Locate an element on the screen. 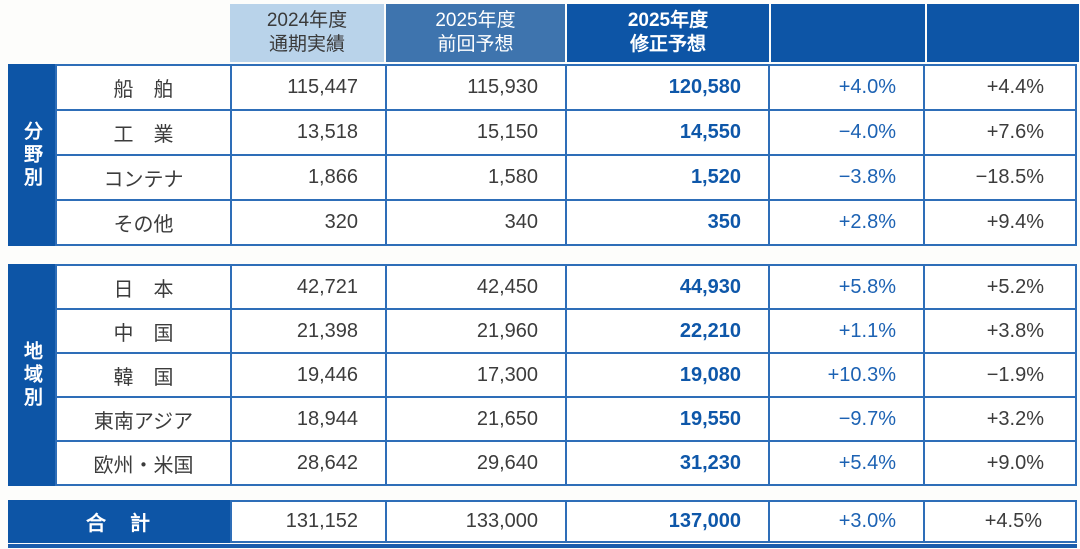  header-actual-2024: 2024年度 通期実績 is located at coordinates (307, 33).